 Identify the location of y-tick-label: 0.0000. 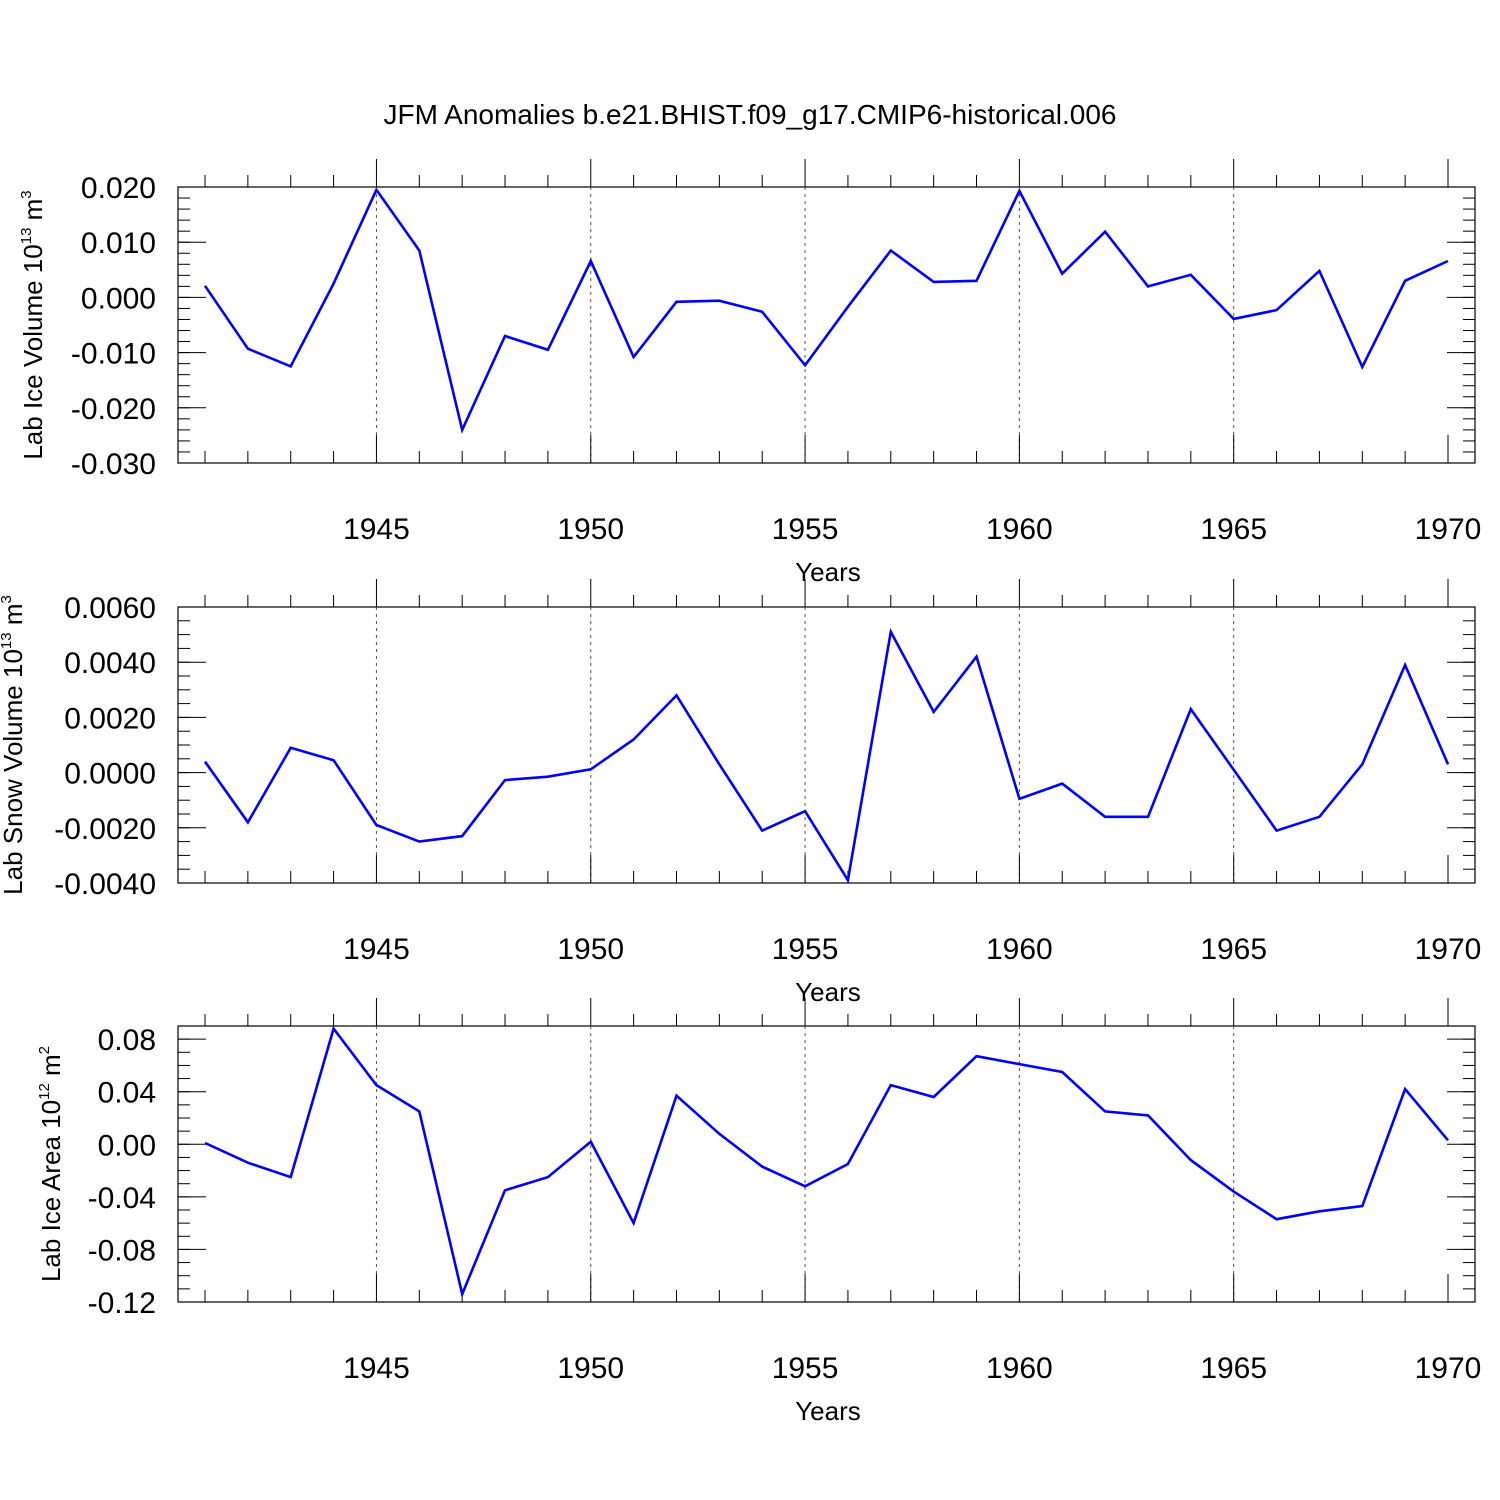
(110, 774).